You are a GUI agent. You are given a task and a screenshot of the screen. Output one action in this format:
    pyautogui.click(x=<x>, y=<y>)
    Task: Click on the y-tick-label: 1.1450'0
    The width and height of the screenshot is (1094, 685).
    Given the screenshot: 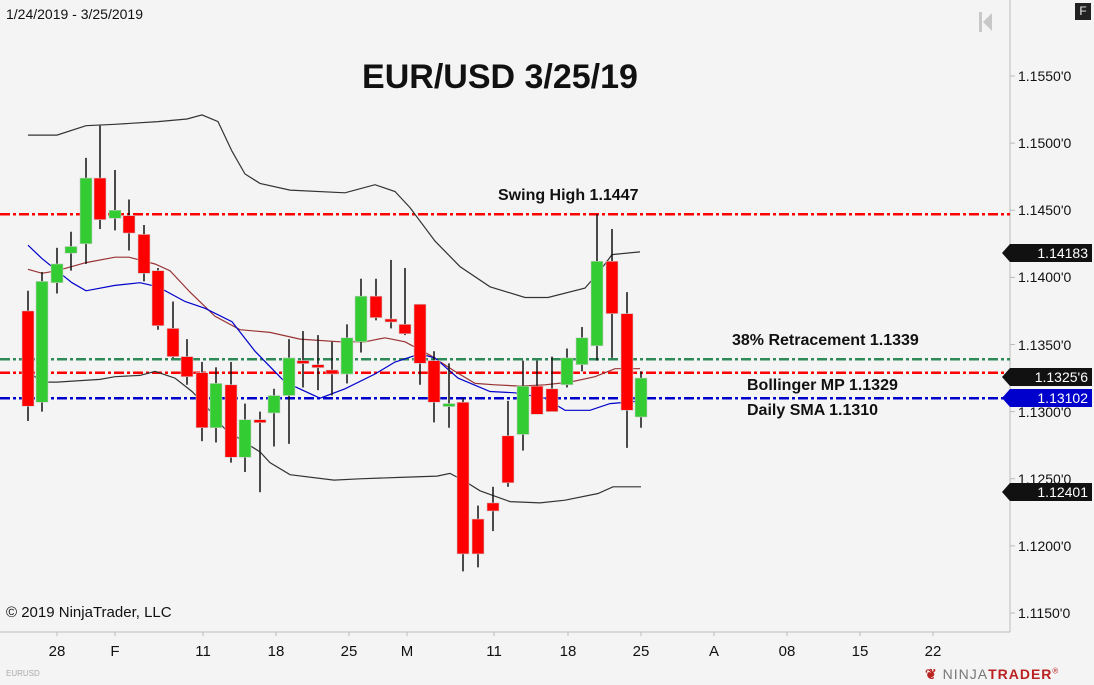 What is the action you would take?
    pyautogui.click(x=1045, y=210)
    